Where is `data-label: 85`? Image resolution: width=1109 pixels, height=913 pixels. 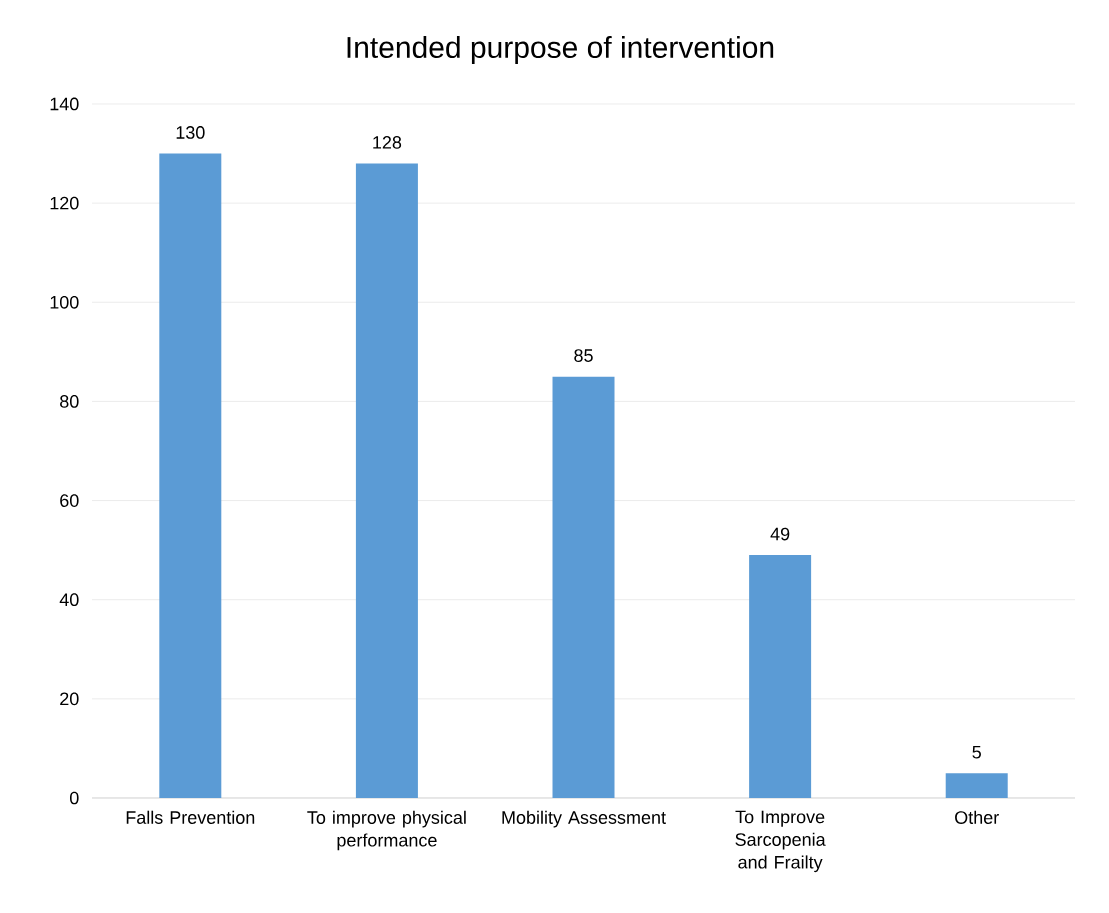 data-label: 85 is located at coordinates (583, 355).